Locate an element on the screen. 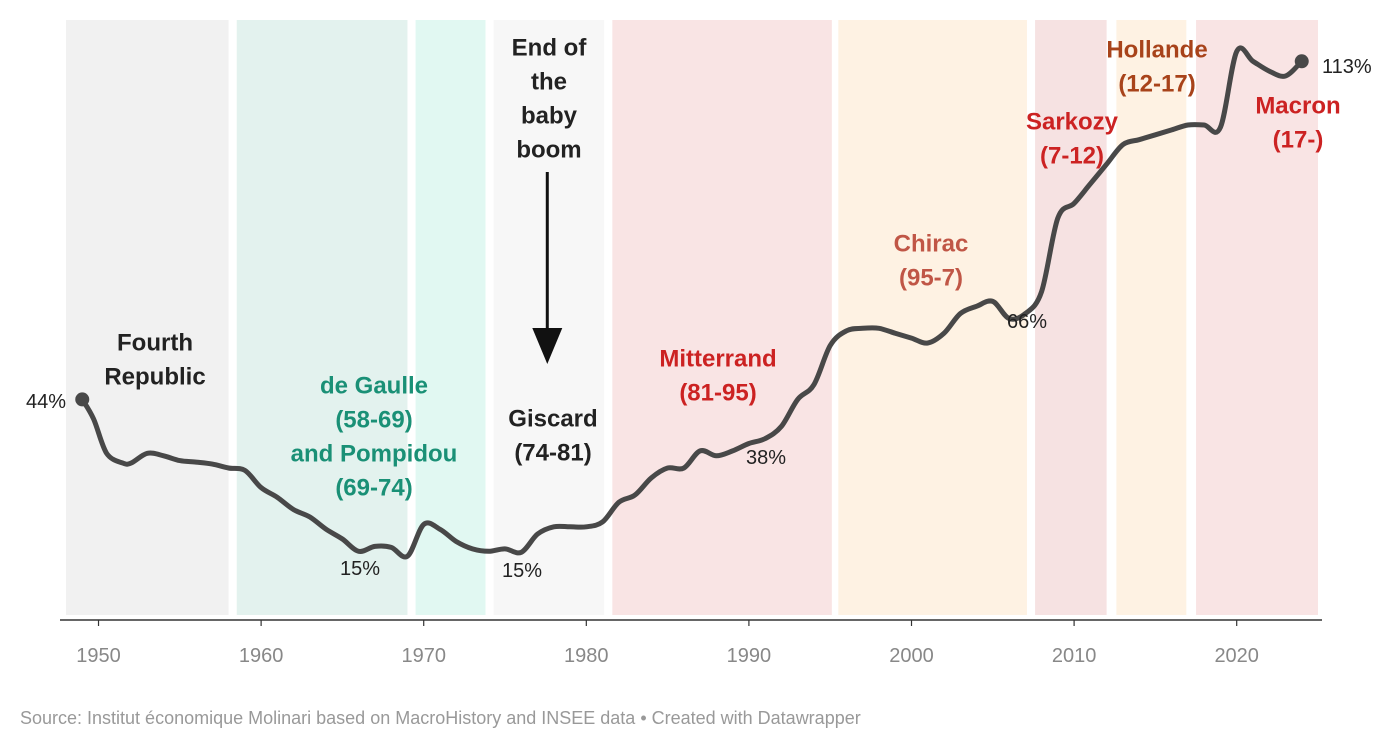  era-label-5: Chirac (95-7) is located at coordinates (931, 260).